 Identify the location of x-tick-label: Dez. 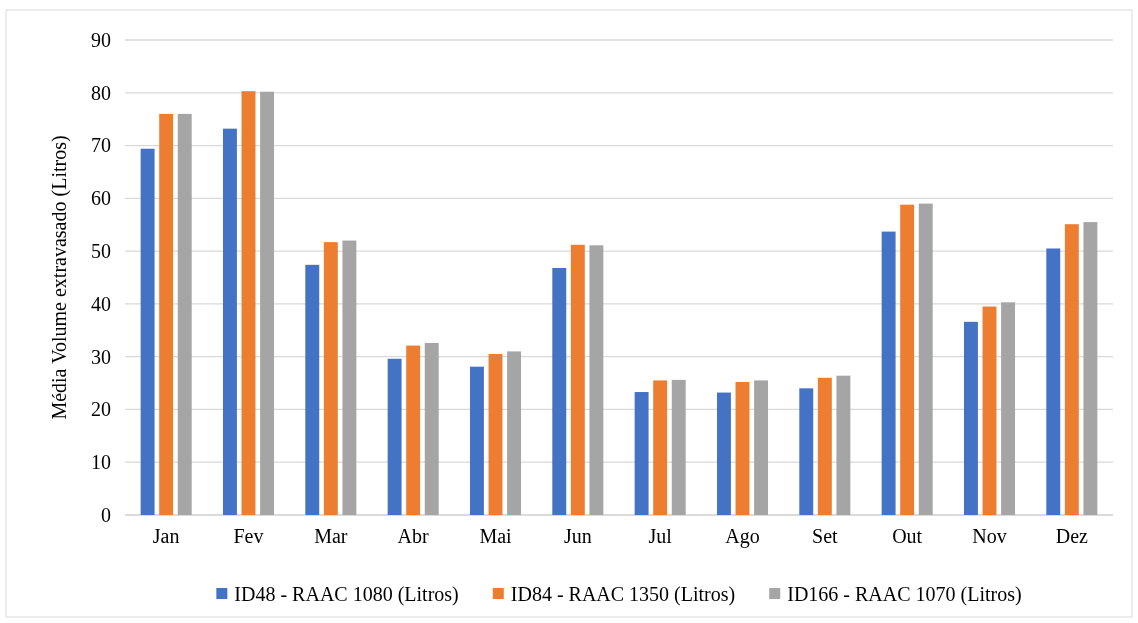
(1072, 536).